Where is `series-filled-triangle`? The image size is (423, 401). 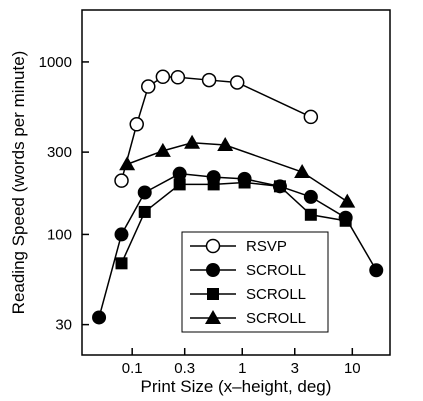
series-filled-triangle is located at coordinates (237, 171).